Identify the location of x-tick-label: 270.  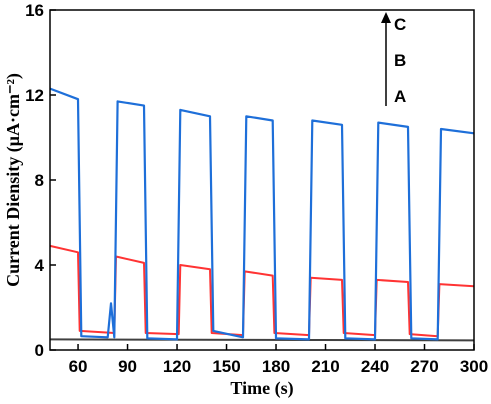
(424, 366).